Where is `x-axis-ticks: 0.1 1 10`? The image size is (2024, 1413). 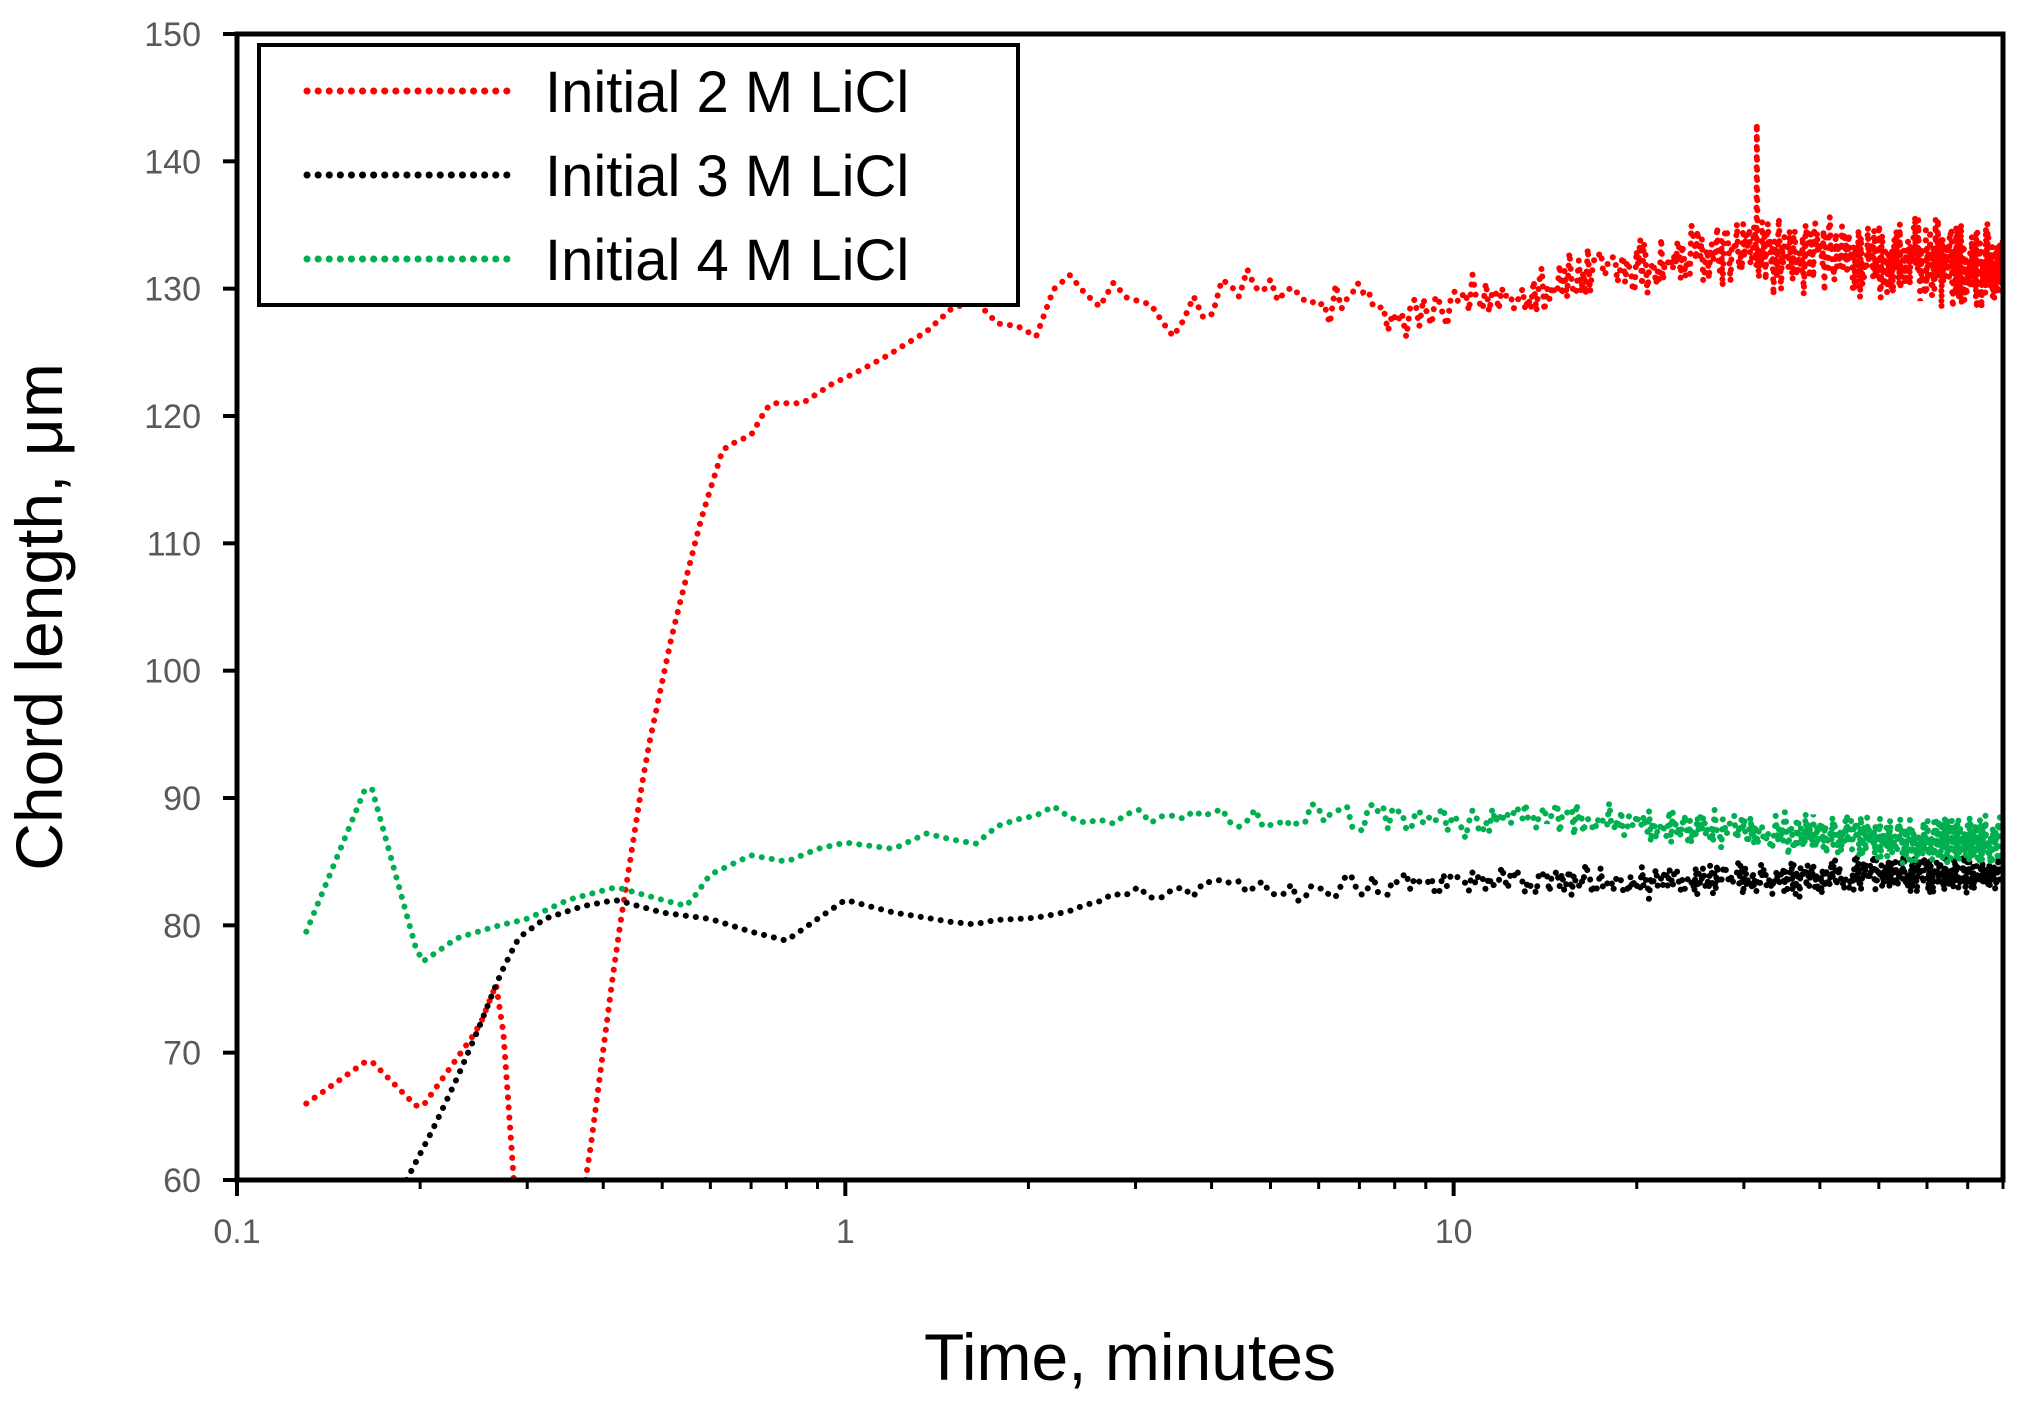
x-axis-ticks: 0.1 1 10 is located at coordinates (1109, 1215).